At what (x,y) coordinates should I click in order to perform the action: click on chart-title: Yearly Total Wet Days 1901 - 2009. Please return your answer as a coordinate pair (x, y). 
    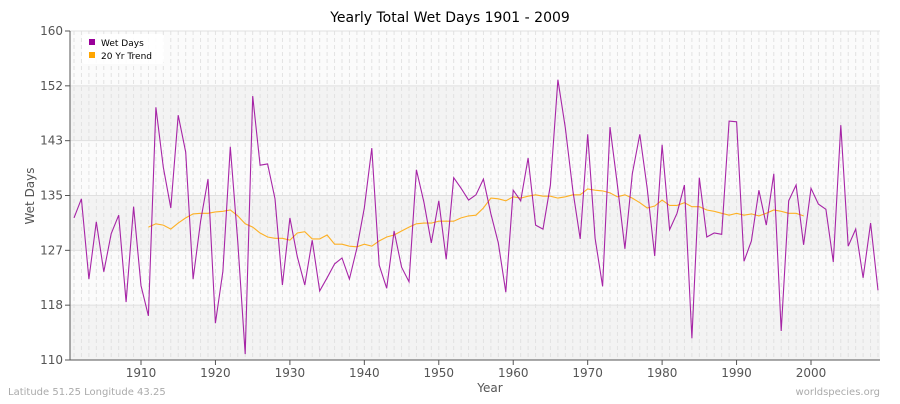
    Looking at the image, I should click on (449, 18).